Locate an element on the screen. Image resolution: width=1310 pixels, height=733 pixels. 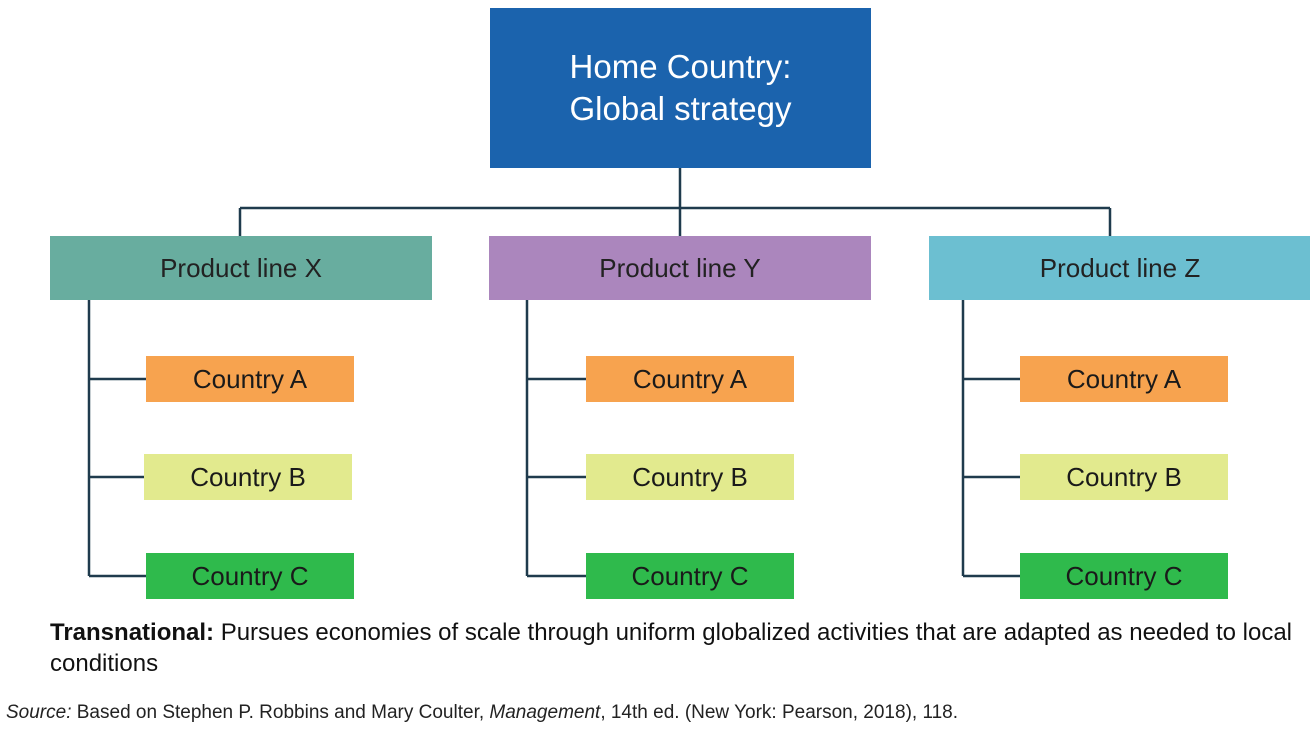
z-country-c-label: Country C is located at coordinates (1124, 575).